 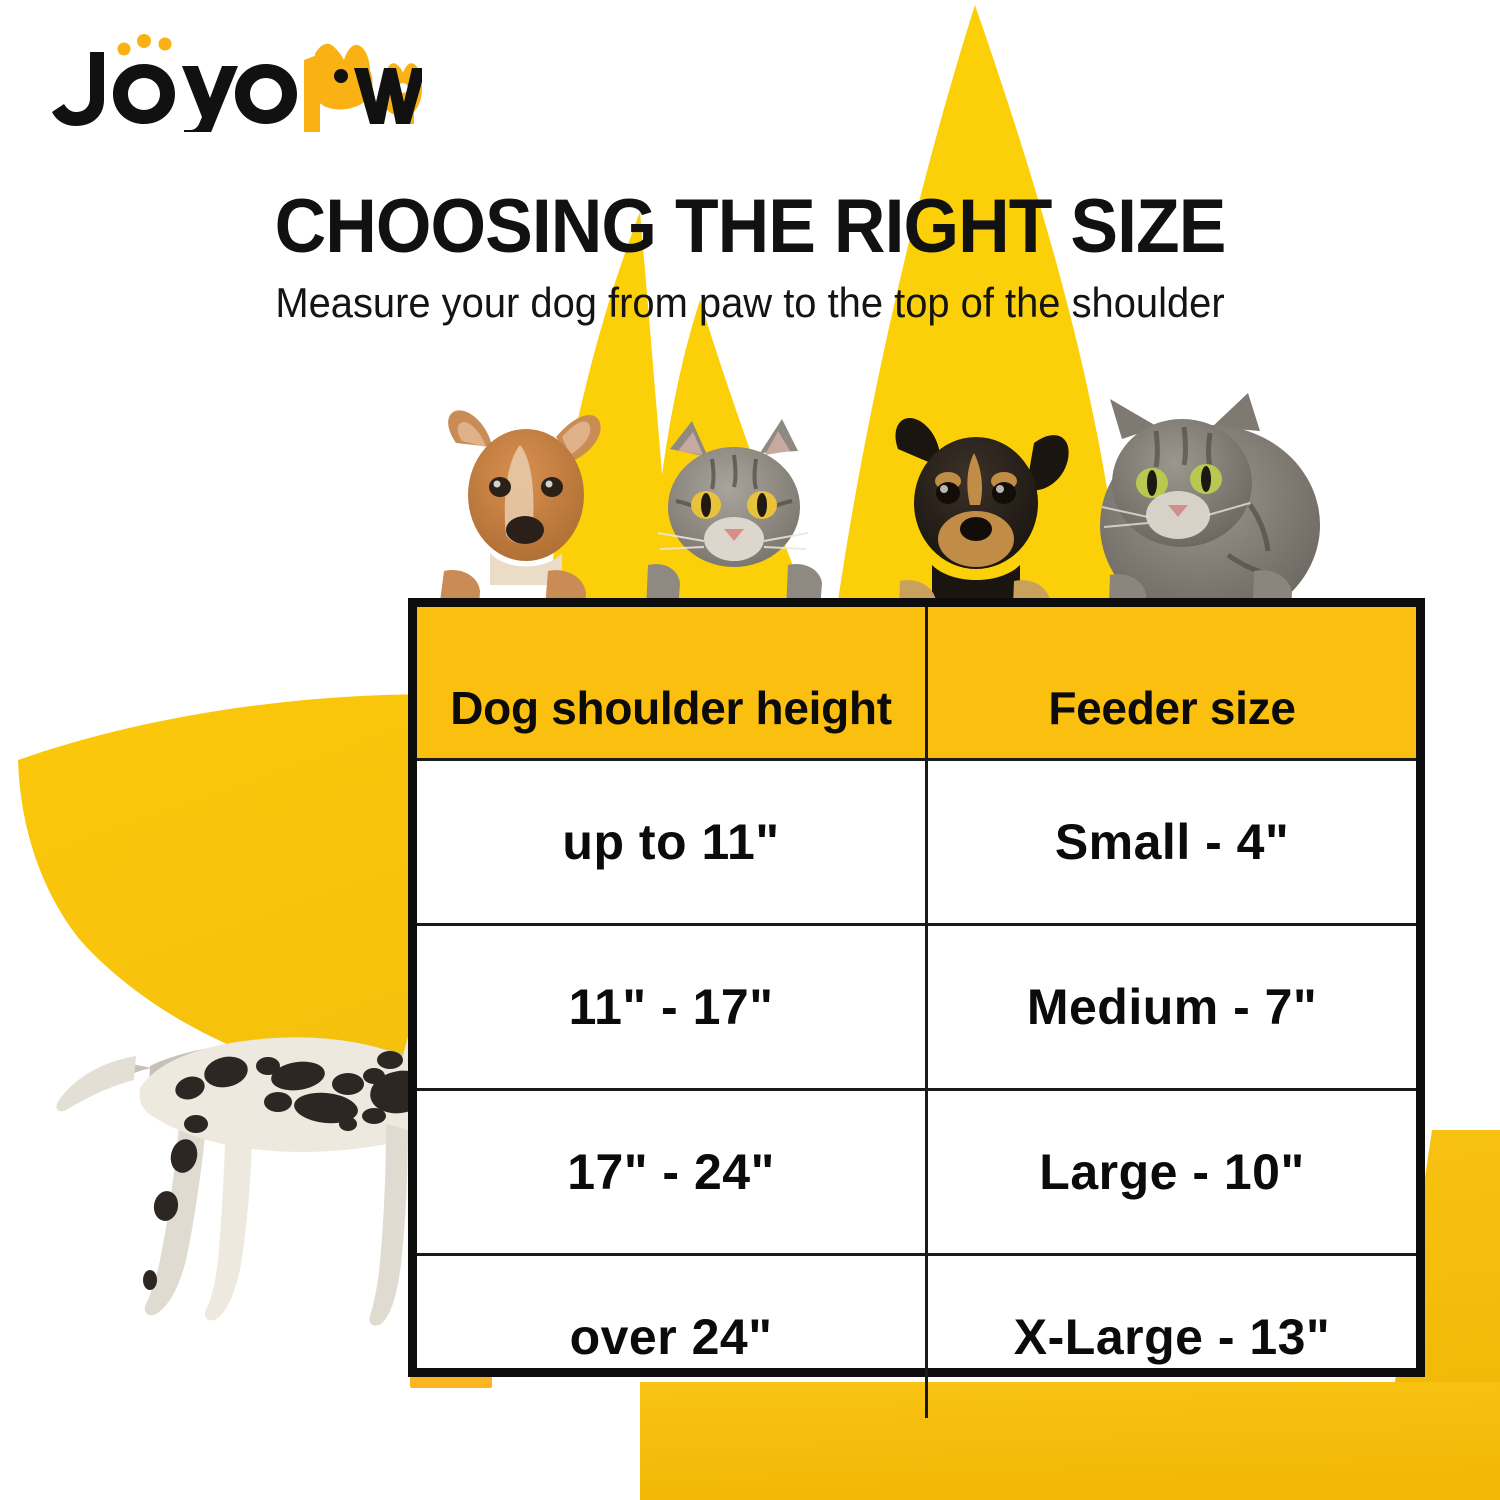 I want to click on brand-logo, so click(x=239, y=88).